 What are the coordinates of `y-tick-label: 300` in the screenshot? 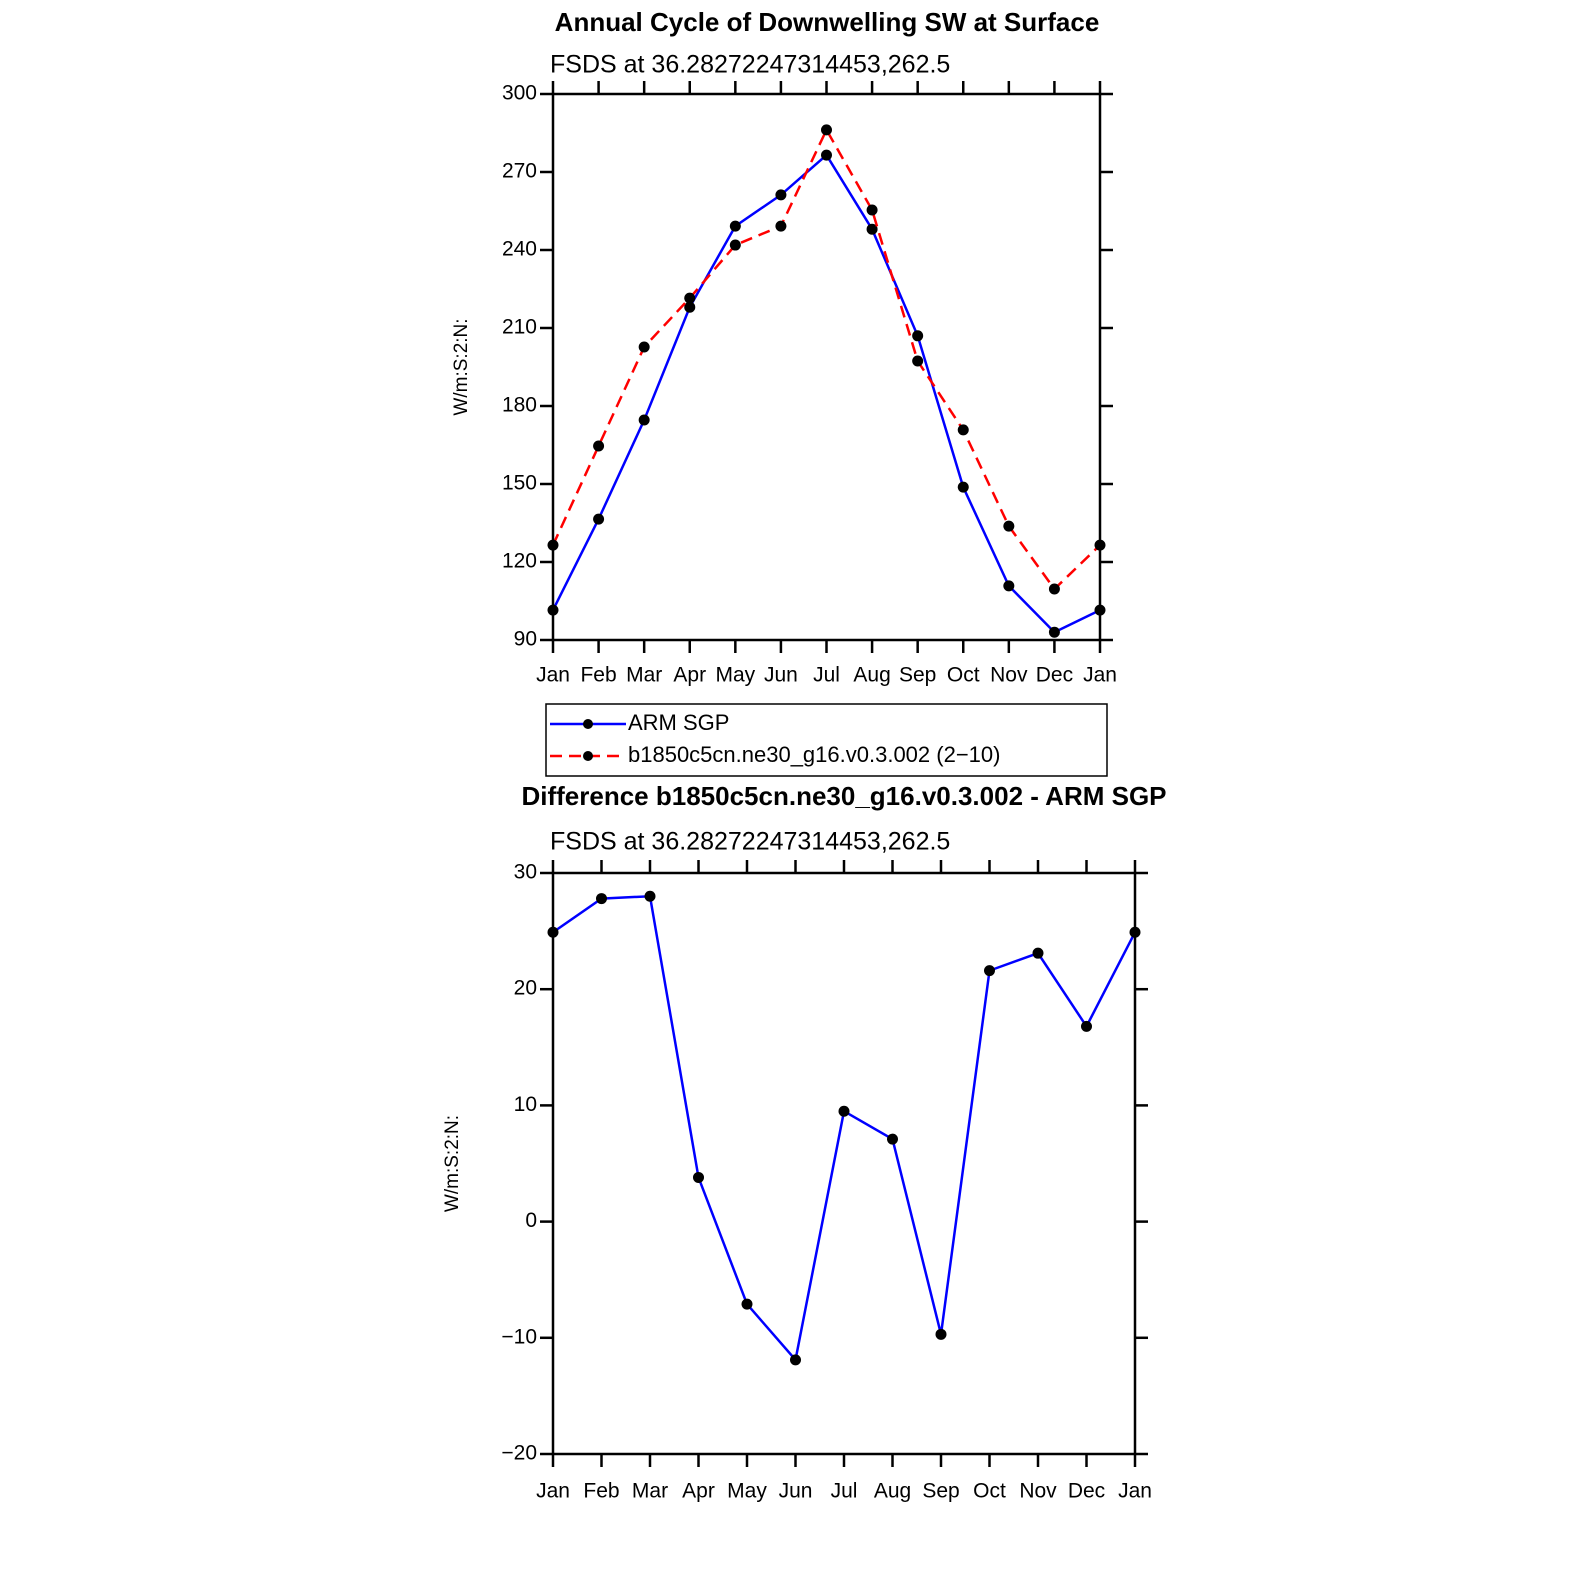 It's located at (519, 93).